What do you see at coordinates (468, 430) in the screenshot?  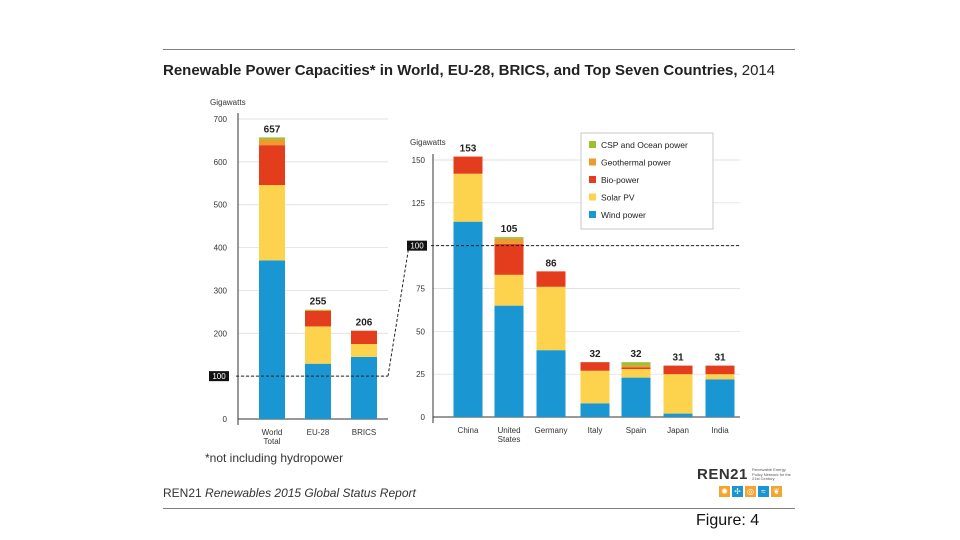 I see `x-tick-label: China` at bounding box center [468, 430].